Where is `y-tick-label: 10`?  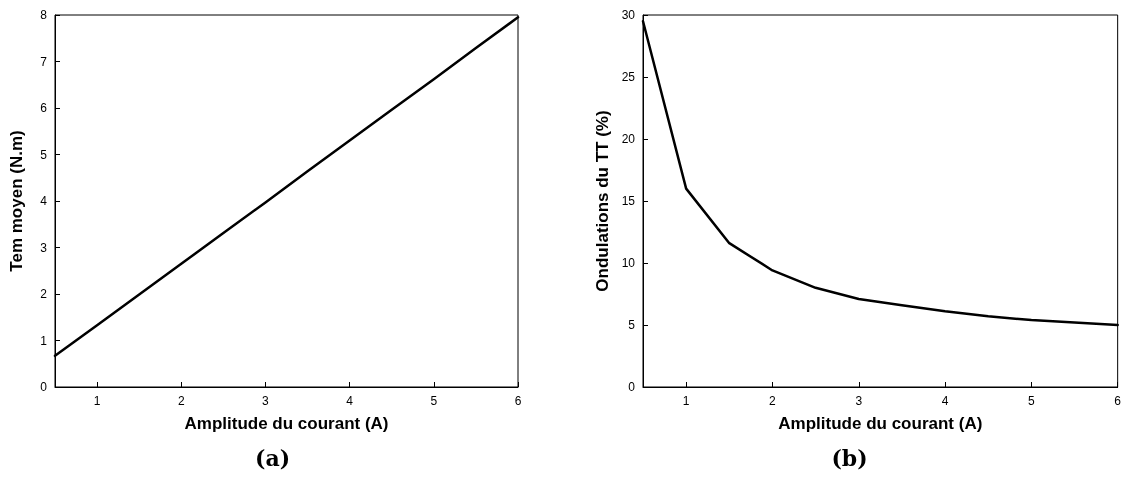
y-tick-label: 10 is located at coordinates (628, 263).